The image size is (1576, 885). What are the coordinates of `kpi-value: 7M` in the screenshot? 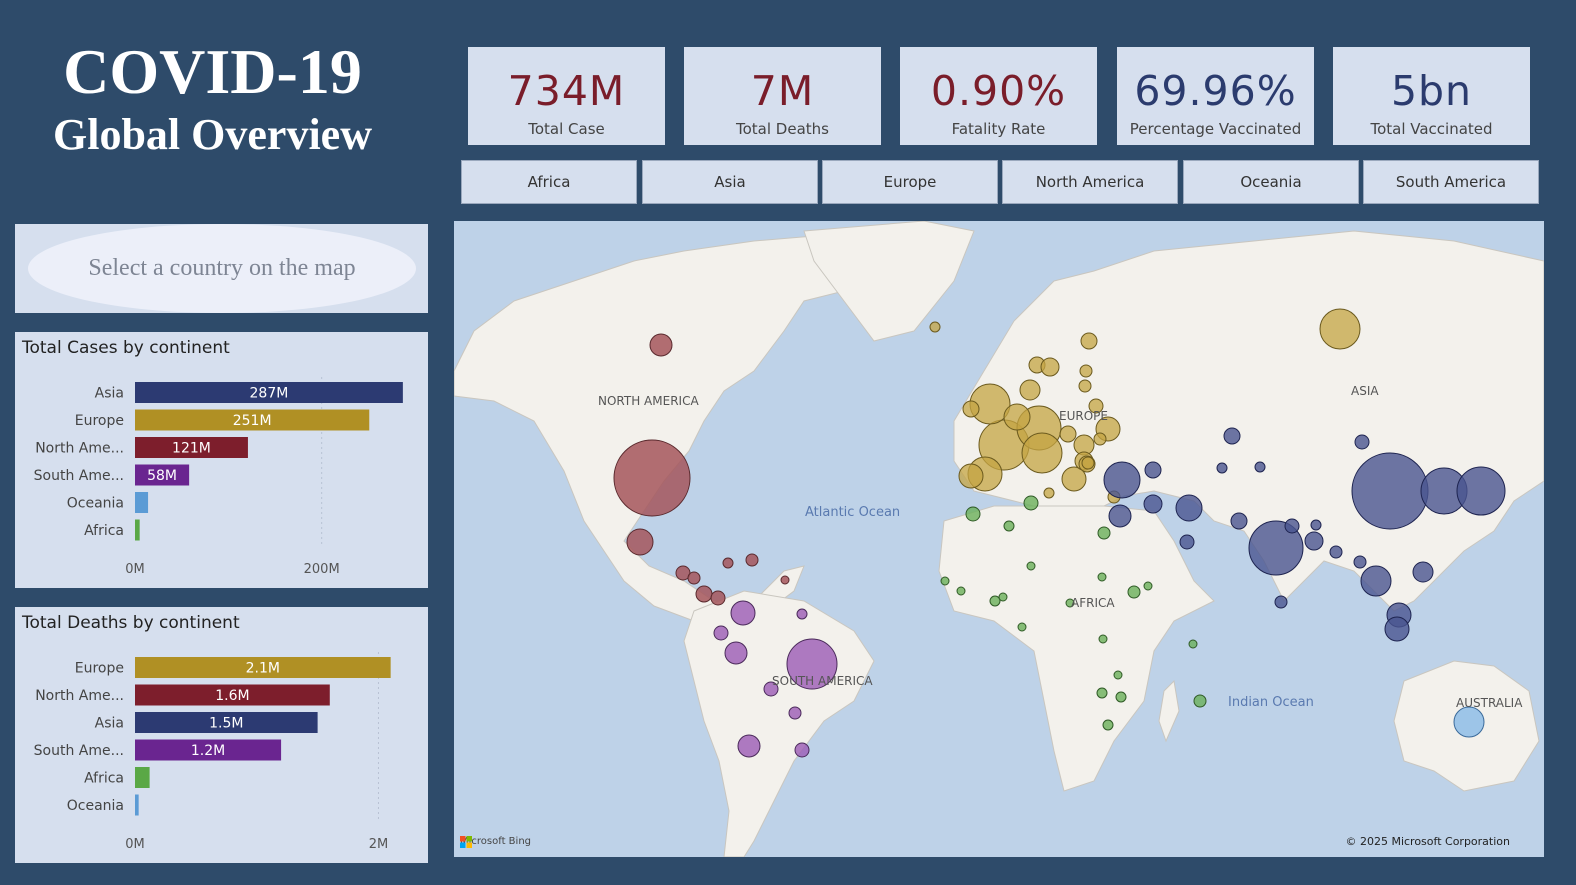 It's located at (782, 91).